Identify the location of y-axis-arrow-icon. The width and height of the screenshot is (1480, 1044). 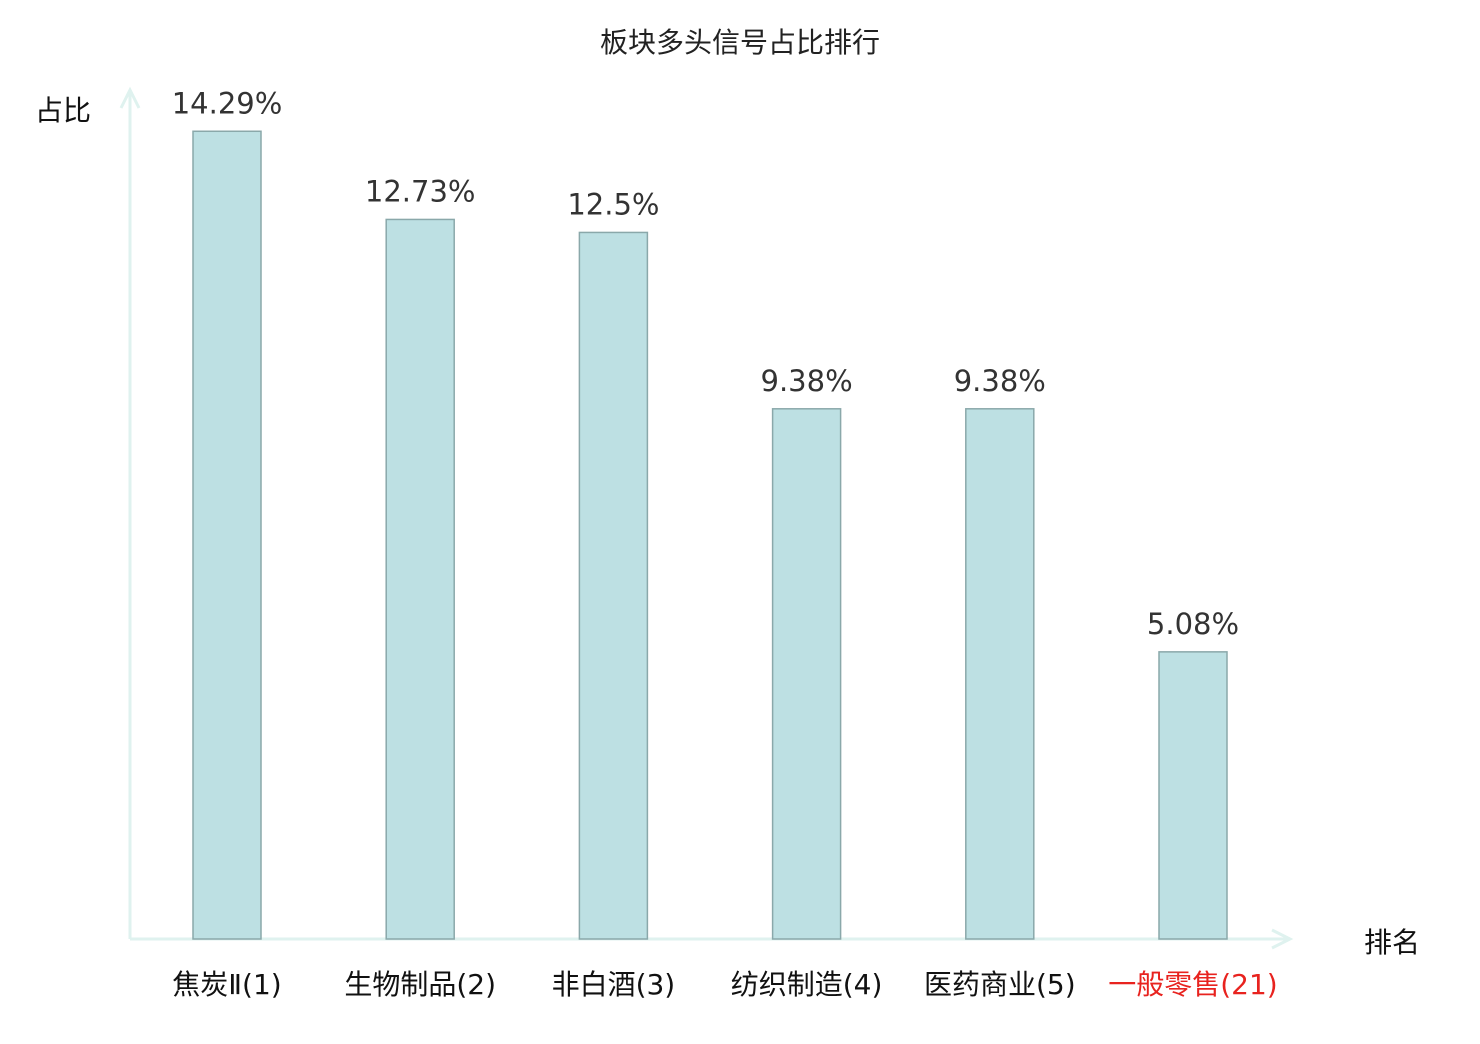
(130, 97).